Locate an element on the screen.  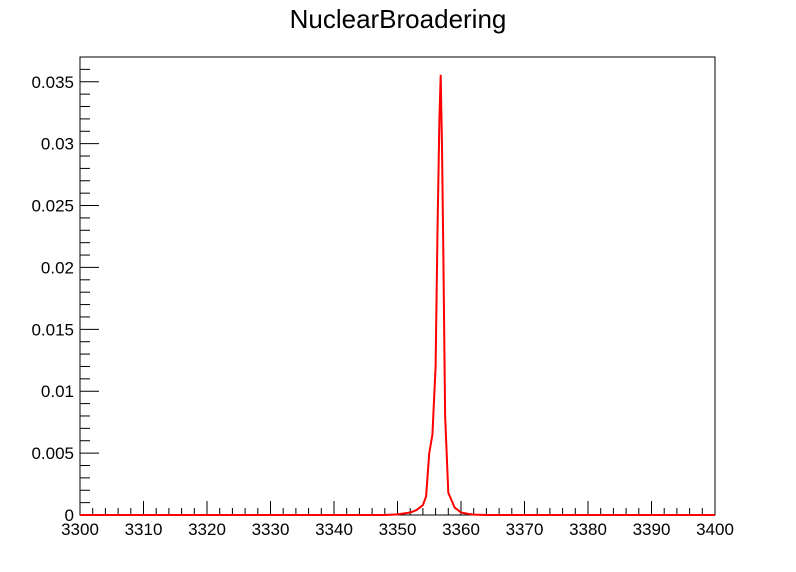
chart-title: NuclearBroadering is located at coordinates (398, 19).